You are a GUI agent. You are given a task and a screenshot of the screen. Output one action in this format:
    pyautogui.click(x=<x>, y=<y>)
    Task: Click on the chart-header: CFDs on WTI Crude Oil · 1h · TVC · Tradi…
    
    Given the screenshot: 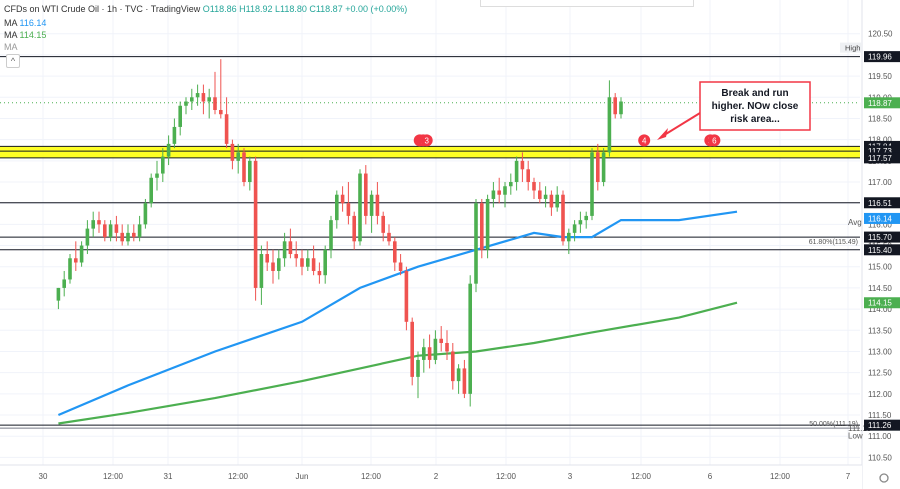 What is the action you would take?
    pyautogui.click(x=205, y=9)
    